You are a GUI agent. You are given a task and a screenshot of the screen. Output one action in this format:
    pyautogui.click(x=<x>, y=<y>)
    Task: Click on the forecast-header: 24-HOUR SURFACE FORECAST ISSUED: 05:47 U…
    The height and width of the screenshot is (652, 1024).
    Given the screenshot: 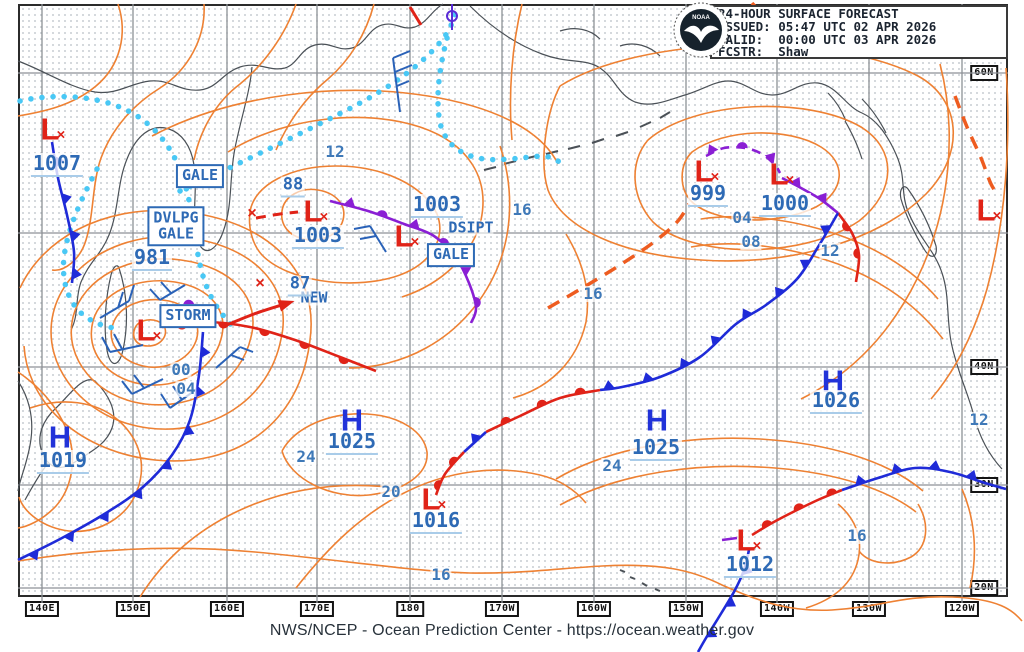 What is the action you would take?
    pyautogui.click(x=859, y=32)
    